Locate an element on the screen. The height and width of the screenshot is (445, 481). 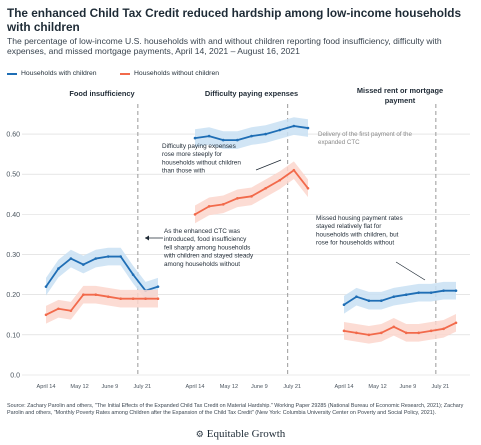
y-tick-label: 0.40 is located at coordinates (13, 215).